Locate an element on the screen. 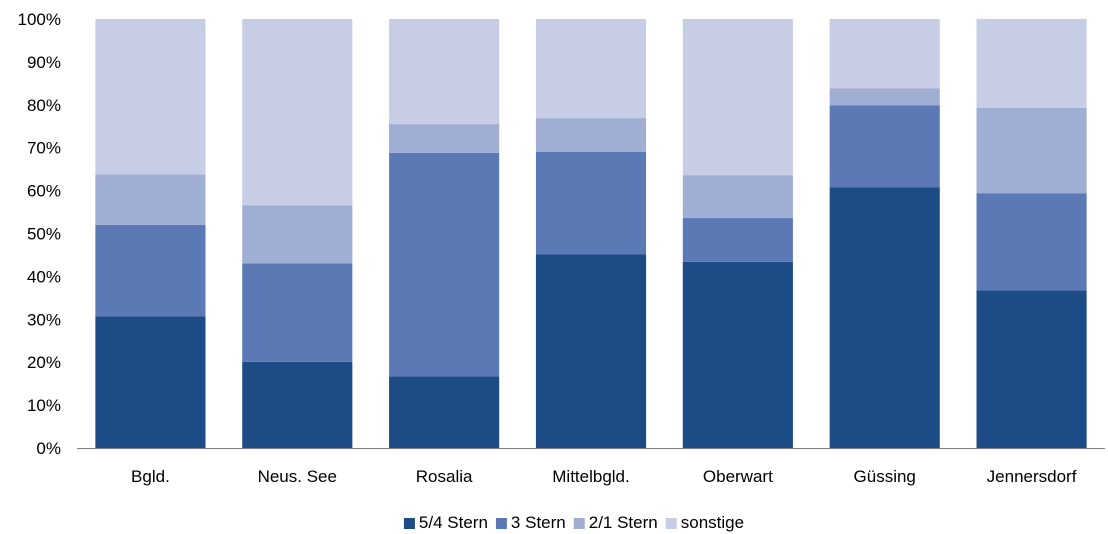  bar-segment: Rosalia – 2/1 Stern: 6.7% is located at coordinates (444, 138).